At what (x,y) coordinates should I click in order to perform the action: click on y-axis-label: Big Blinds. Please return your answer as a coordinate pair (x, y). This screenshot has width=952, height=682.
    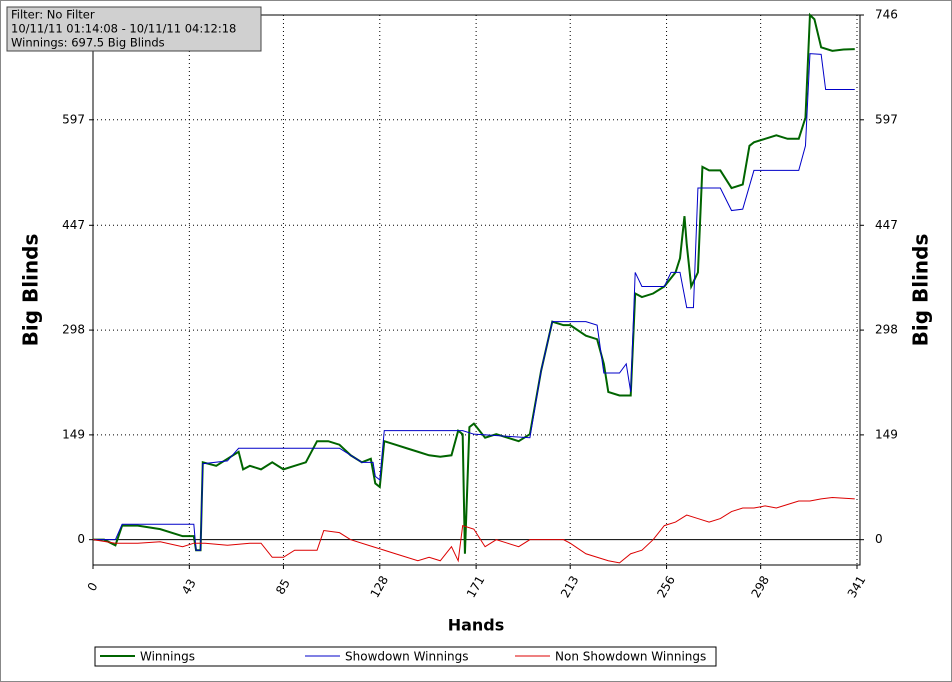
    Looking at the image, I should click on (31, 290).